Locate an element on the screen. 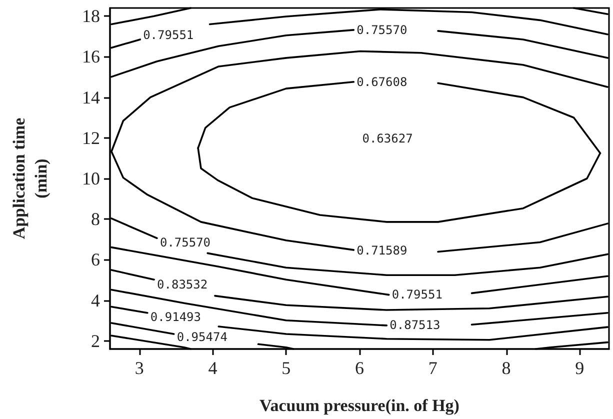  y-tick-label: 18 is located at coordinates (91, 16).